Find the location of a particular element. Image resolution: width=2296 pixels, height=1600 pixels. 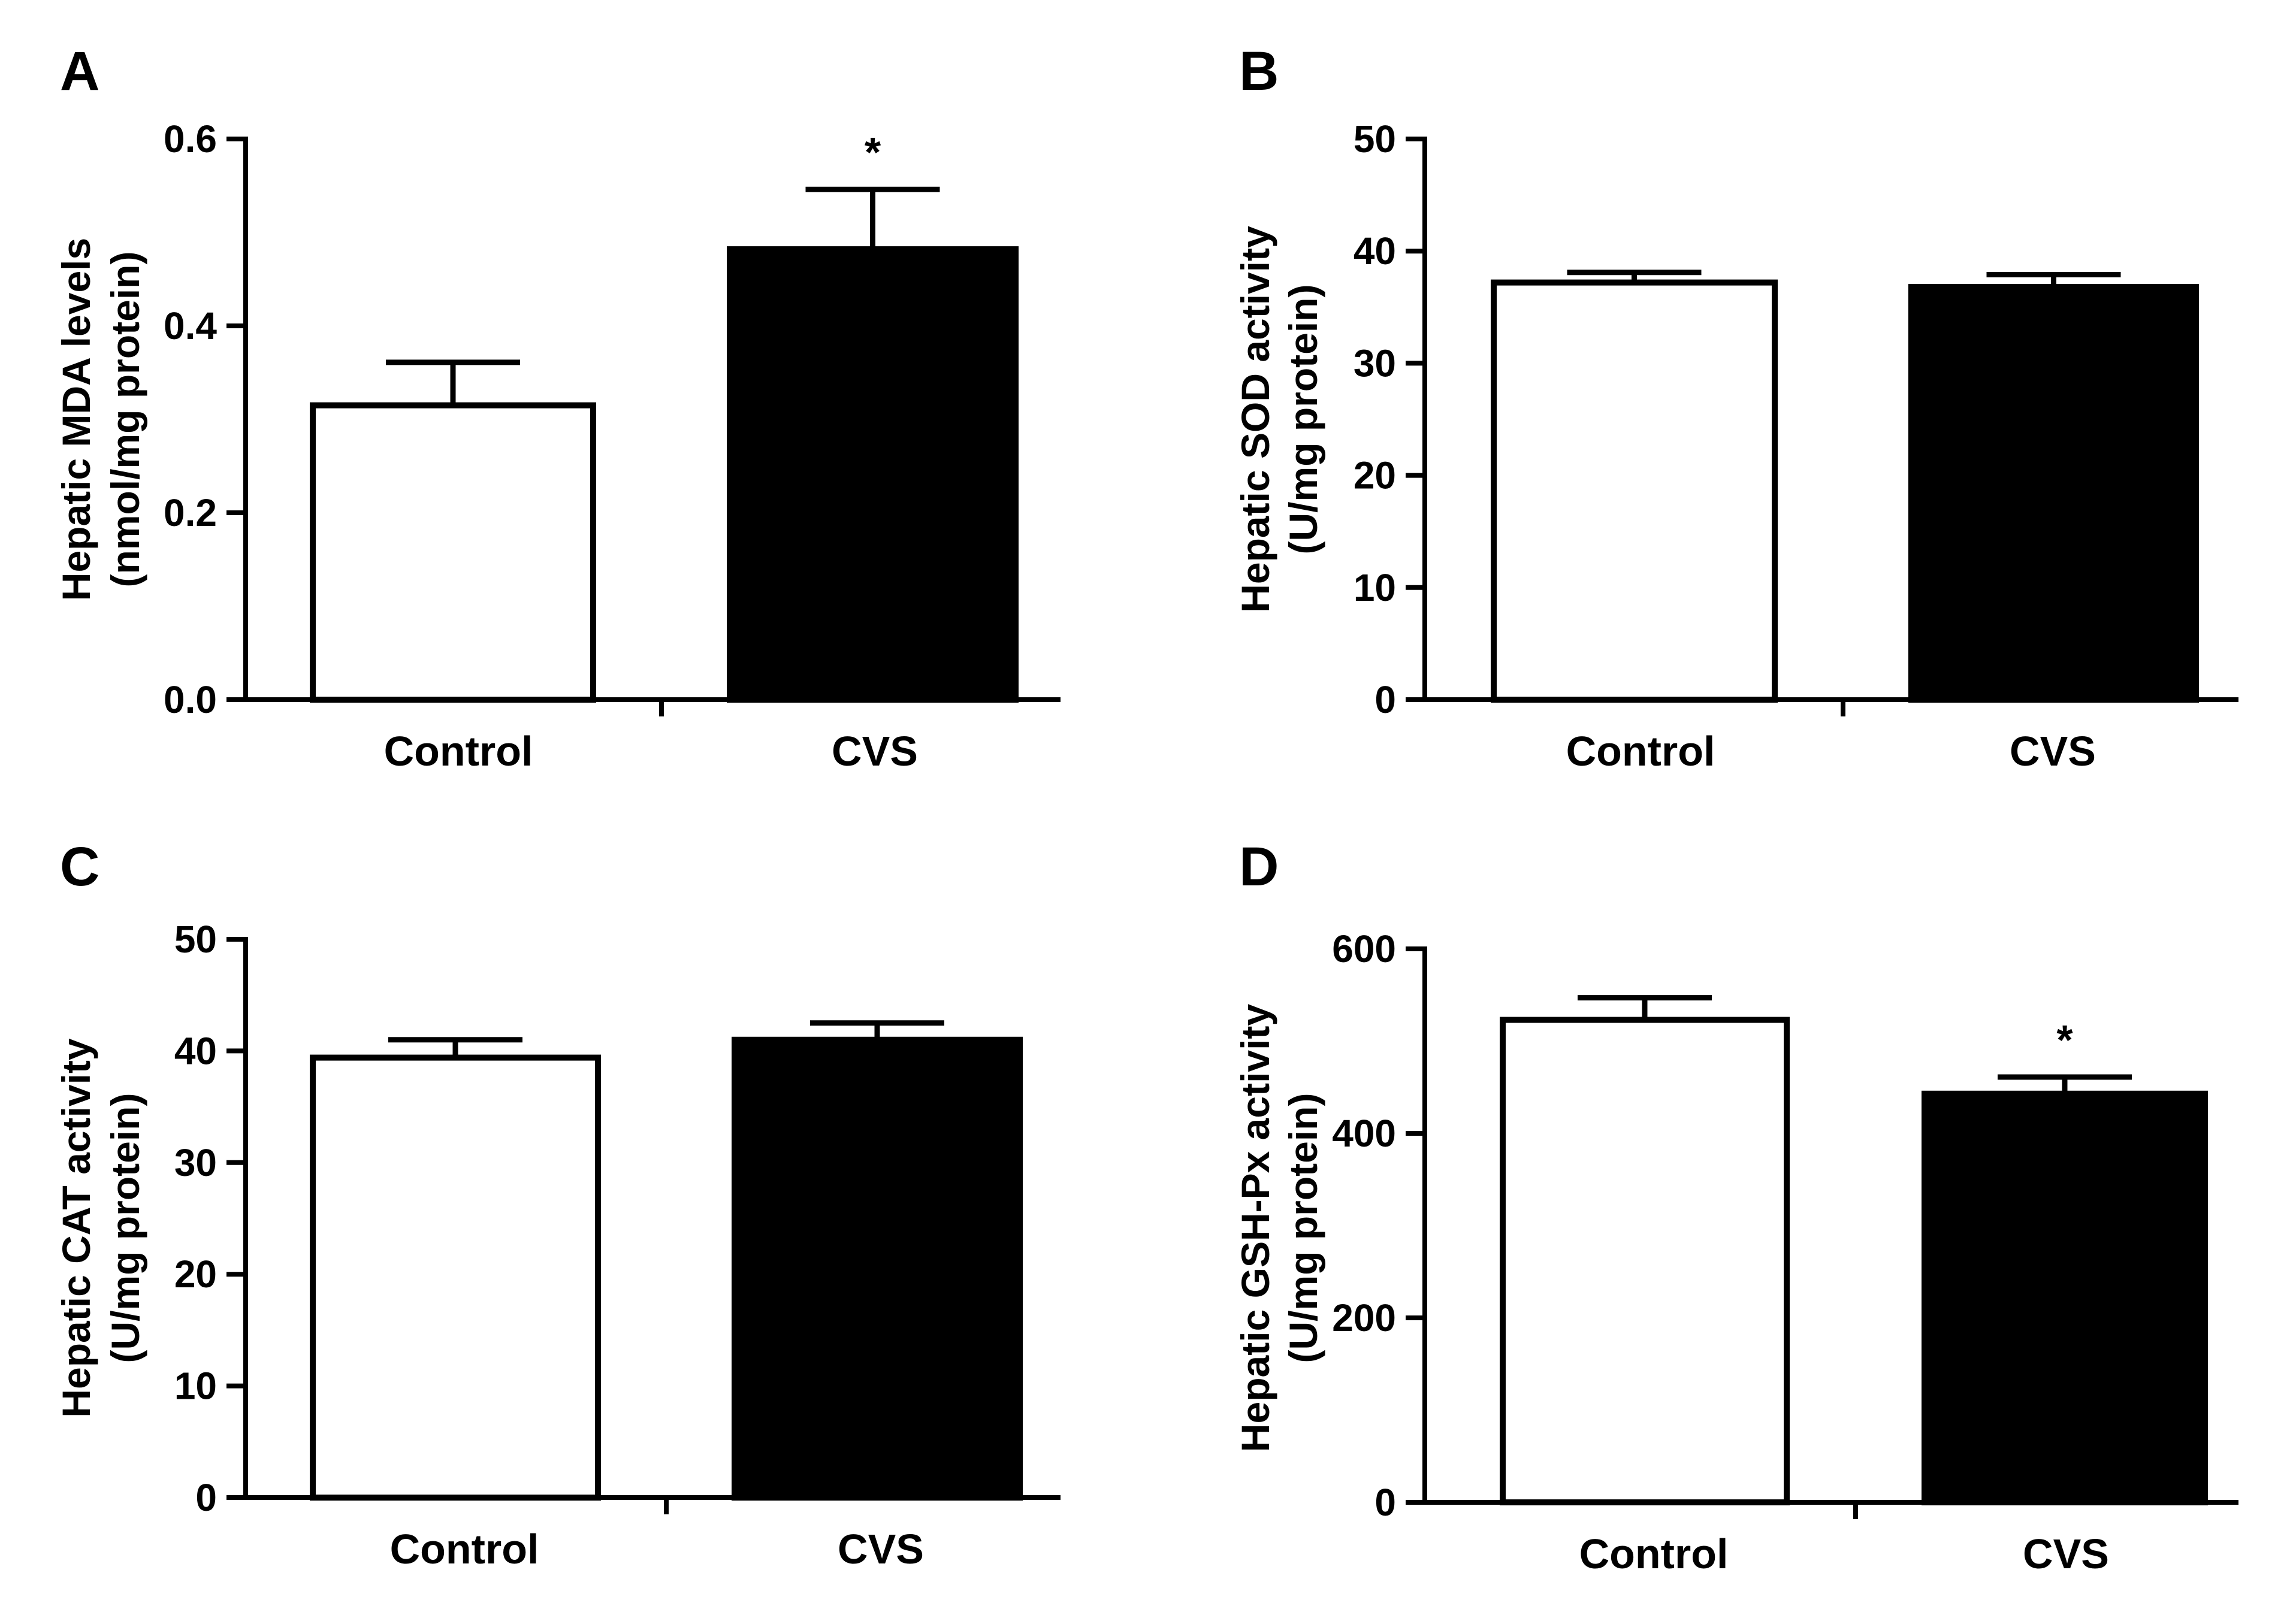

y-tick-label-1: 0.2 is located at coordinates (190, 512).